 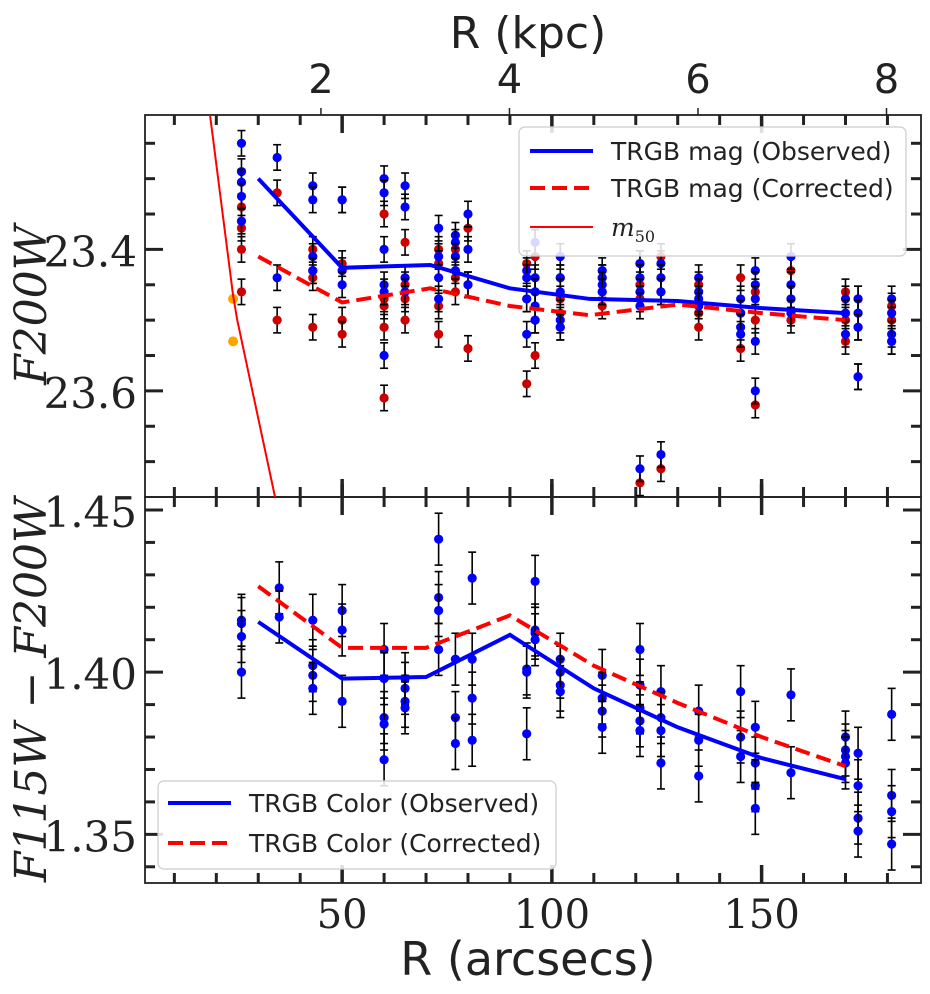 I want to click on legend-label: TRGB mag (Observed), so click(x=750, y=151).